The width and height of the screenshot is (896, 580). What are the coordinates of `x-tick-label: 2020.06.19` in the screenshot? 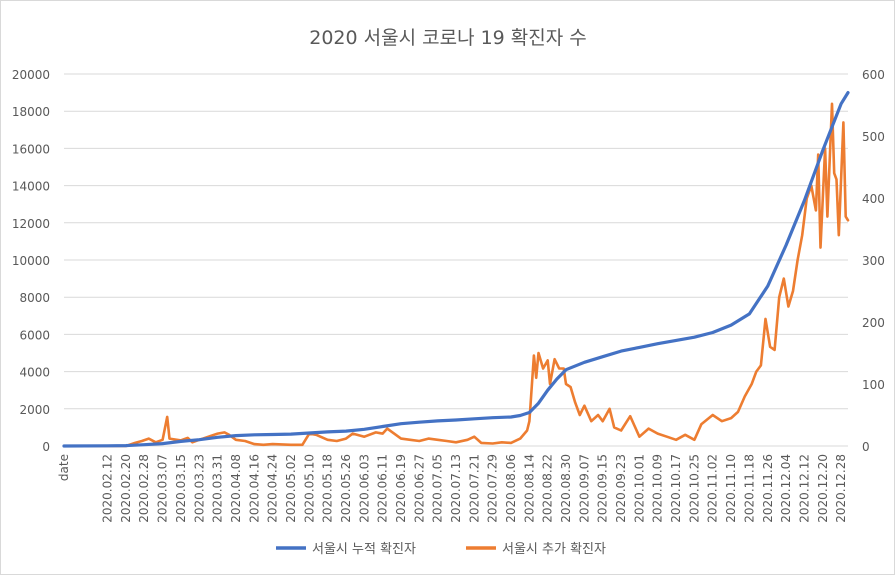 It's located at (401, 488).